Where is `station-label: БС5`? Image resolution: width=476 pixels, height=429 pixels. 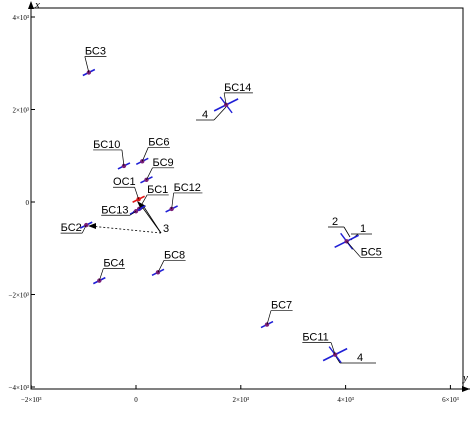
station-label: БС5 is located at coordinates (371, 252).